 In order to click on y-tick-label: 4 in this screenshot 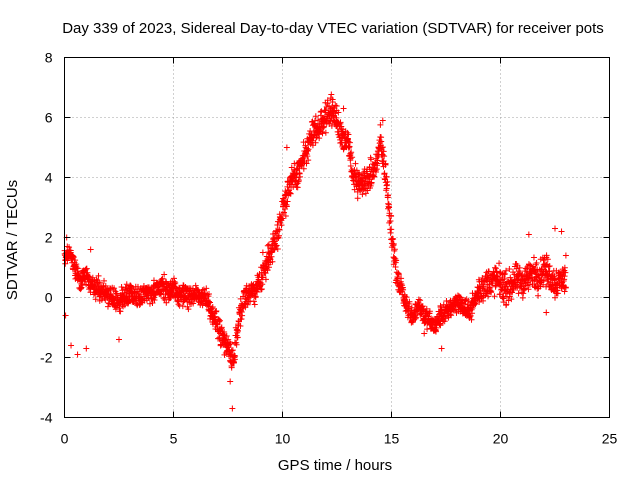, I will do `click(49, 178)`.